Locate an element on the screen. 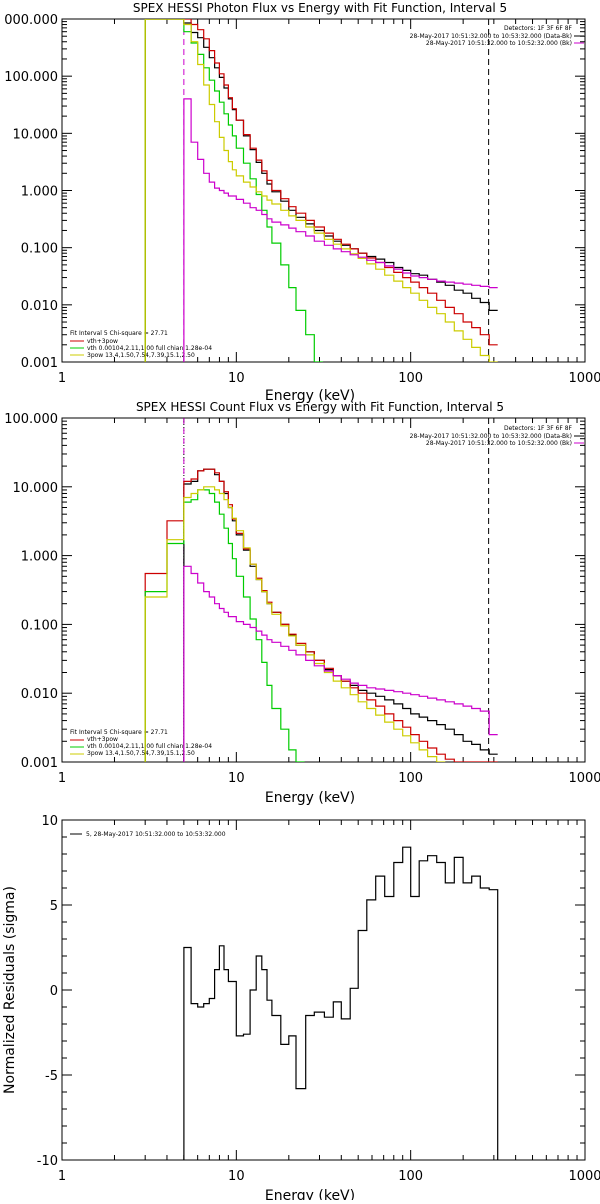 This screenshot has height=1204, width=600. y-axis-label: Normalized Residuals (sigma) is located at coordinates (10, 990).